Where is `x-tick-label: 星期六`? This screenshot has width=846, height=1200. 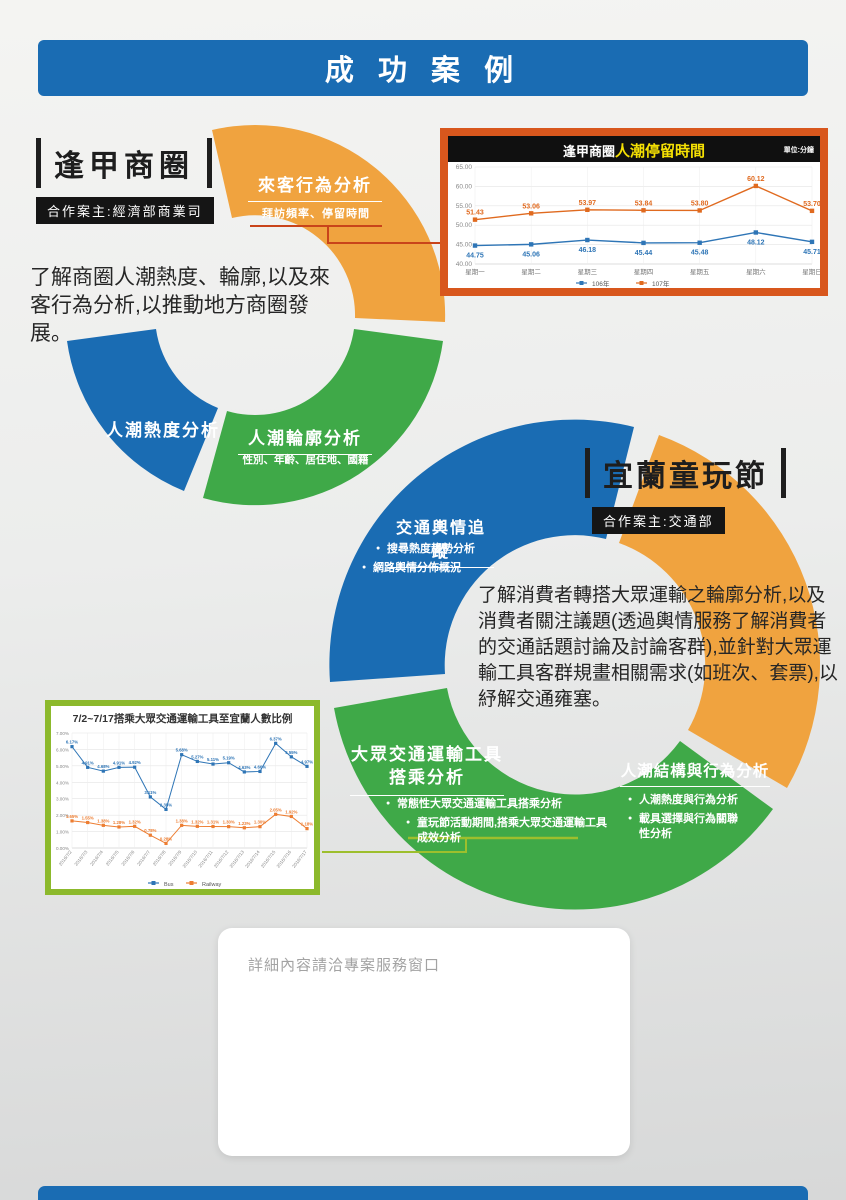 x-tick-label: 星期六 is located at coordinates (756, 271).